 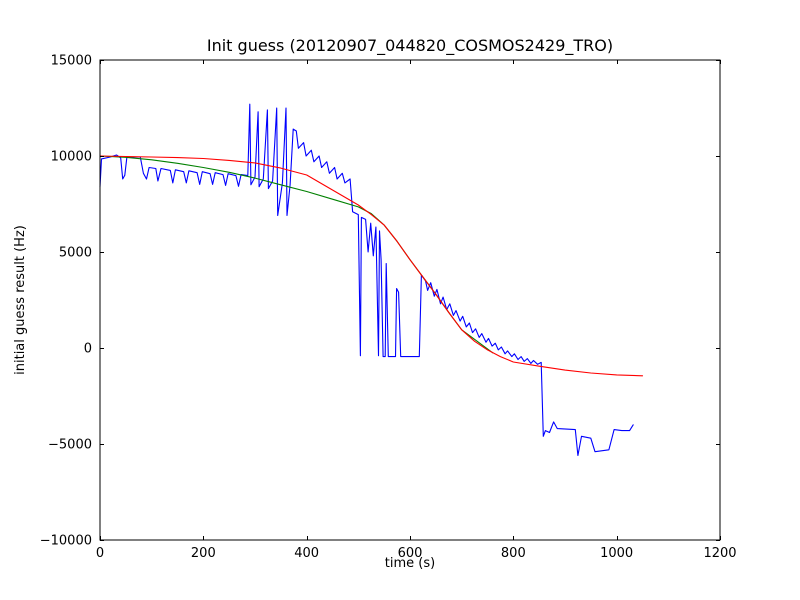 What do you see at coordinates (719, 553) in the screenshot?
I see `x-tick-label: 1200` at bounding box center [719, 553].